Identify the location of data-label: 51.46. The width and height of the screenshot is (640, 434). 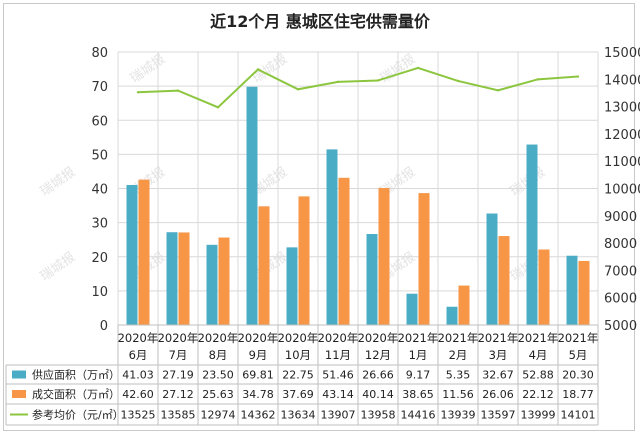
(338, 375).